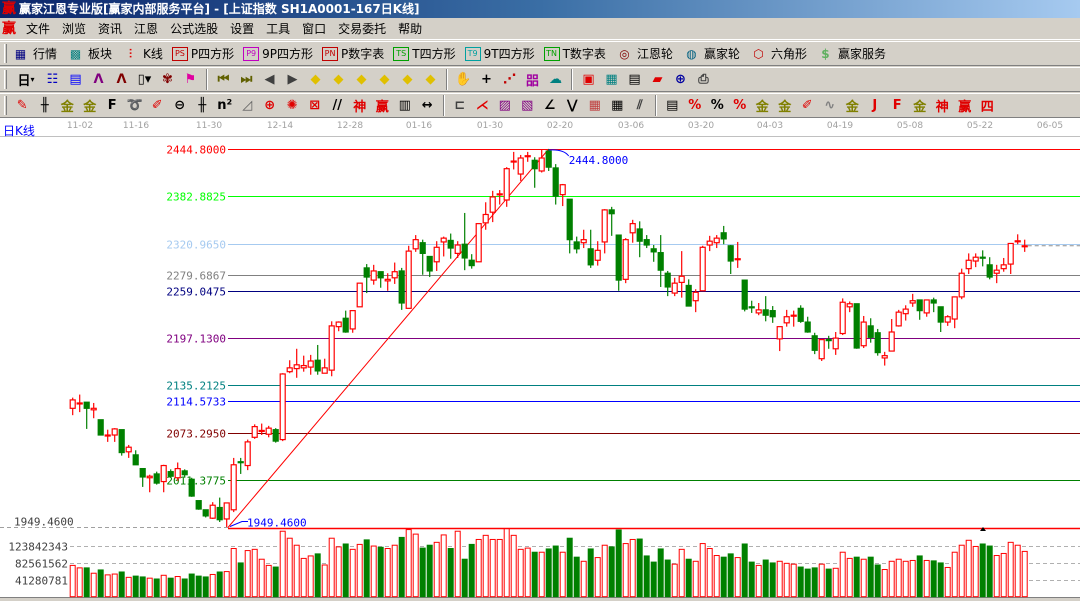  Describe the element at coordinates (920, 107) in the screenshot. I see `gold-angle-icon: 金` at that location.